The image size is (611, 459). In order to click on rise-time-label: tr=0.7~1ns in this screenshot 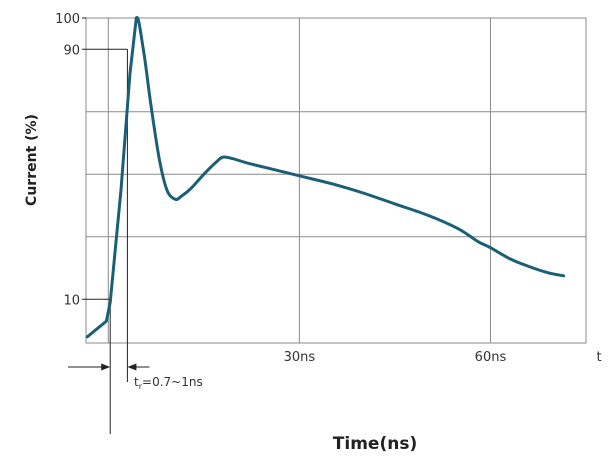, I will do `click(168, 383)`.